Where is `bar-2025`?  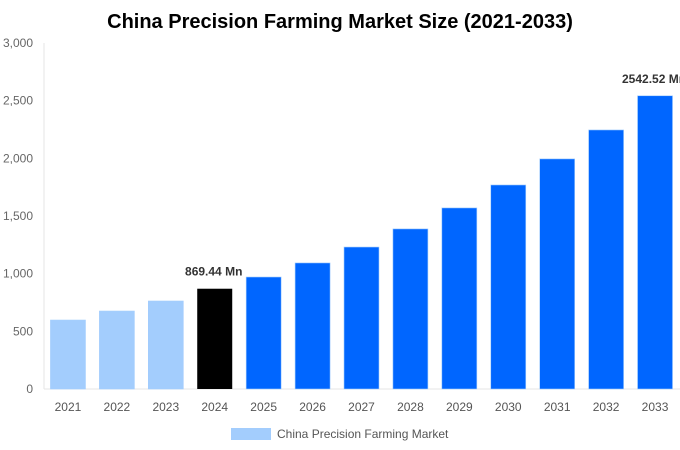
bar-2025 is located at coordinates (263, 333).